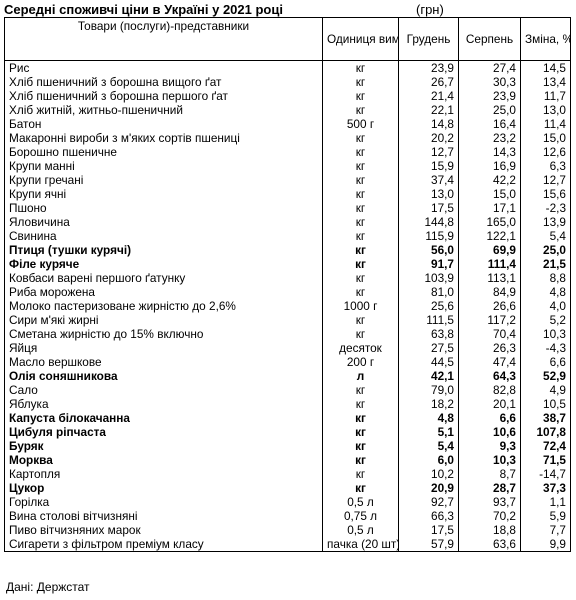 This screenshot has width=576, height=600. I want to click on unit-cell: 0,5 л, so click(360, 530).